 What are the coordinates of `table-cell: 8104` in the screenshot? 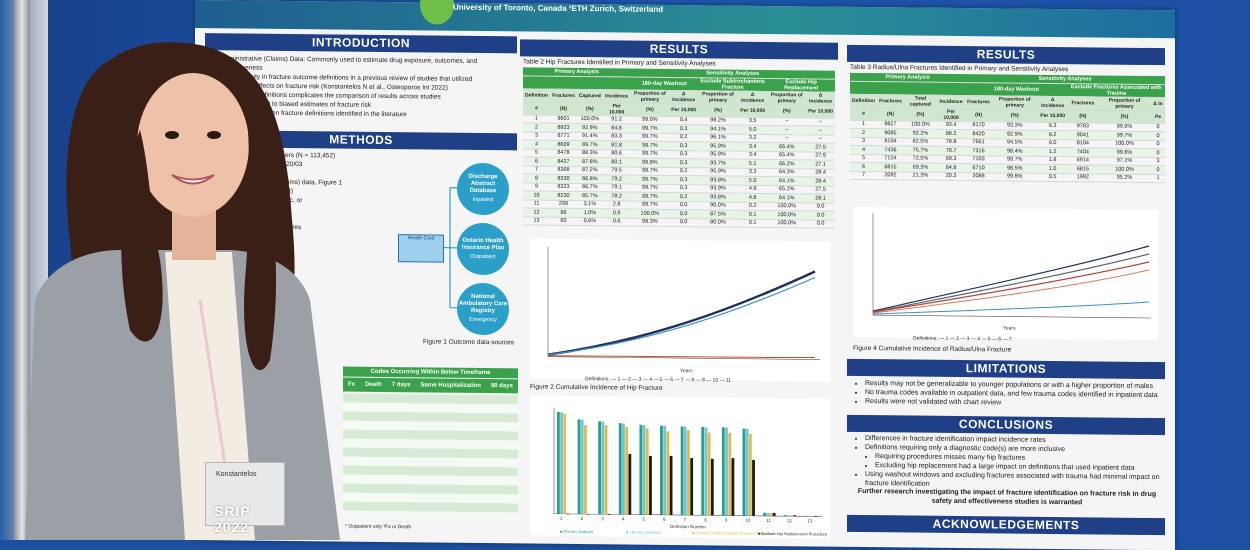 It's located at (1083, 143).